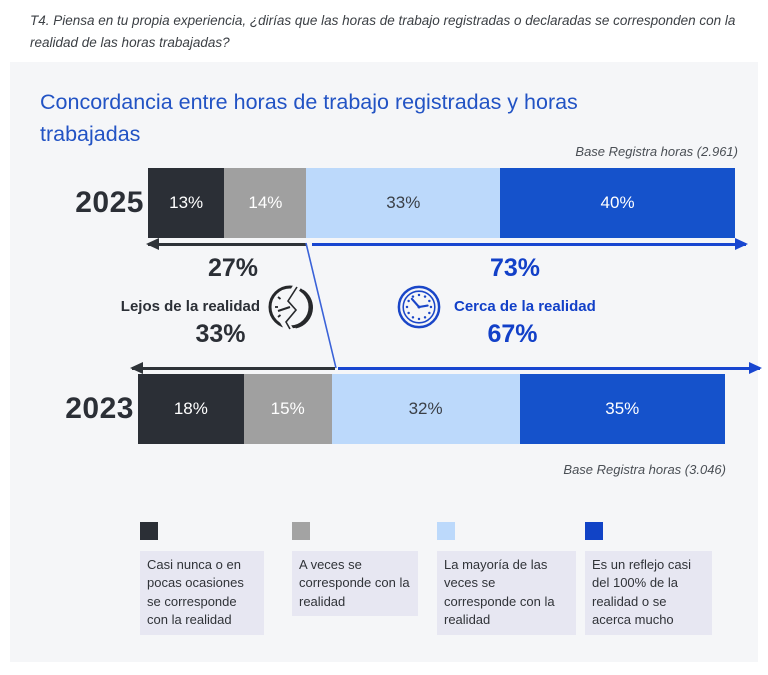 The height and width of the screenshot is (675, 768). I want to click on segment-value-label: 15%, so click(287, 408).